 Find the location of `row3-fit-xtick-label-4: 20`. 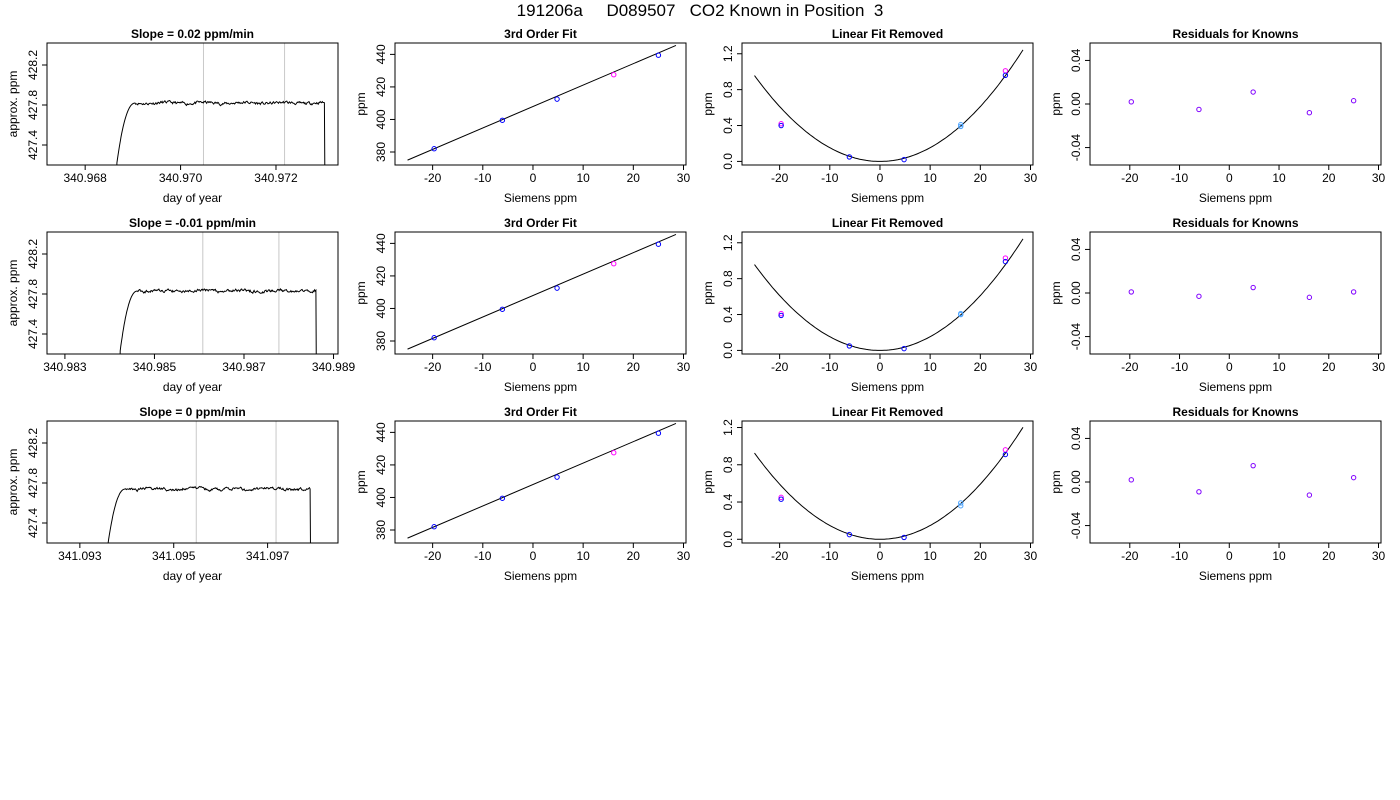

row3-fit-xtick-label-4: 20 is located at coordinates (634, 556).